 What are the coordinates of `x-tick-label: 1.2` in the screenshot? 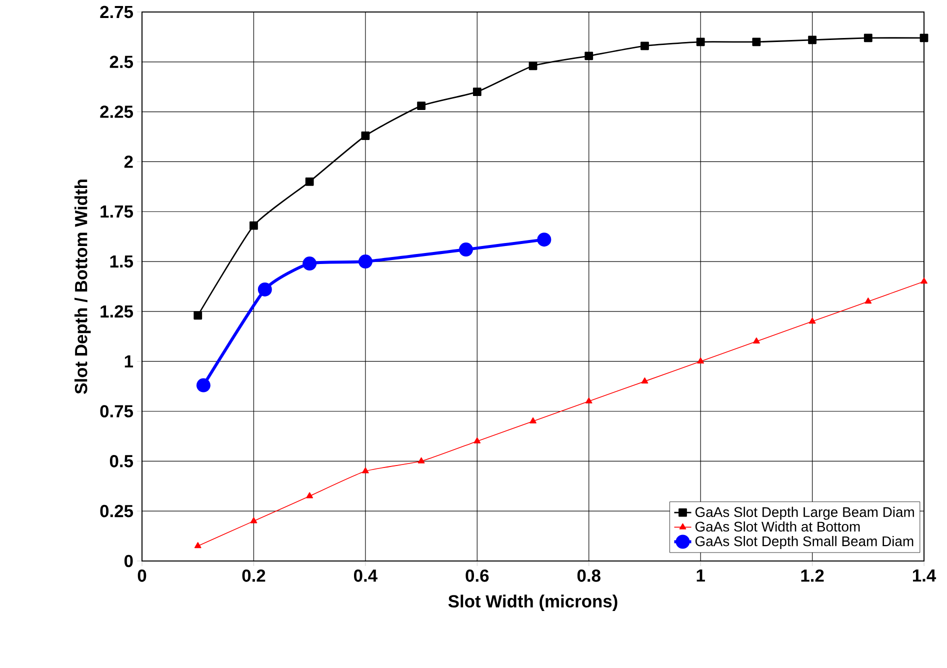 It's located at (812, 576).